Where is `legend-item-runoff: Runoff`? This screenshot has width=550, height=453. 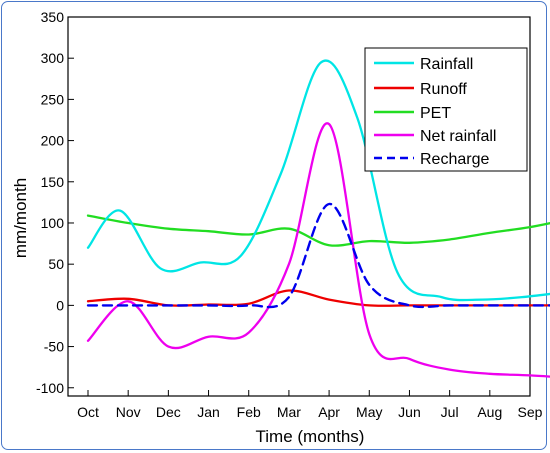 legend-item-runoff: Runoff is located at coordinates (420, 89).